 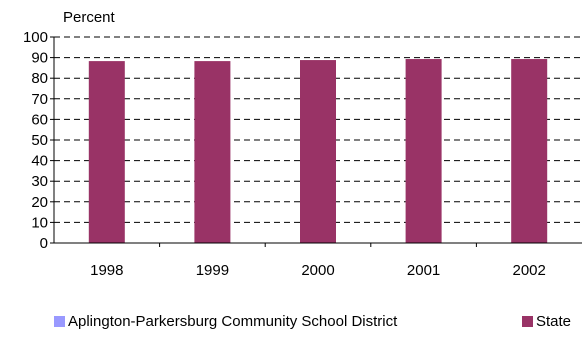 What do you see at coordinates (89, 17) in the screenshot?
I see `y-axis-label: Percent` at bounding box center [89, 17].